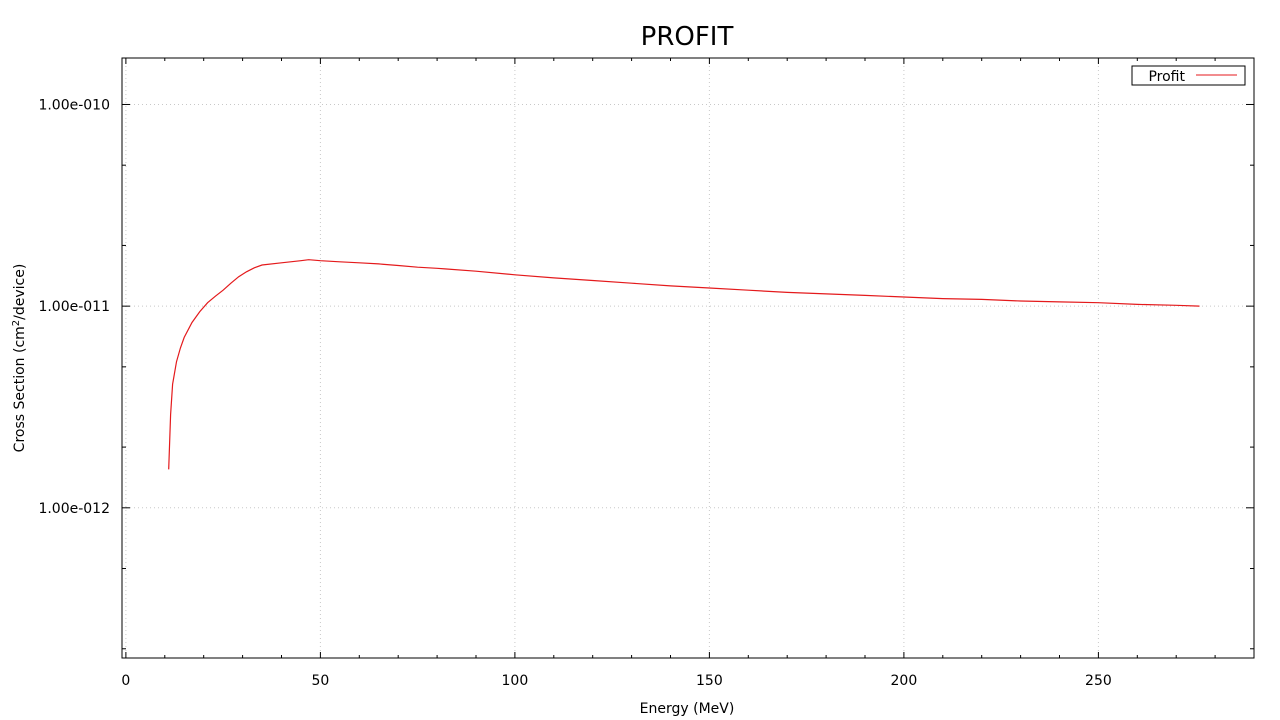 This screenshot has width=1280, height=720. I want to click on x-tick-labels: 0 50 100 150 200 250, so click(616, 681).